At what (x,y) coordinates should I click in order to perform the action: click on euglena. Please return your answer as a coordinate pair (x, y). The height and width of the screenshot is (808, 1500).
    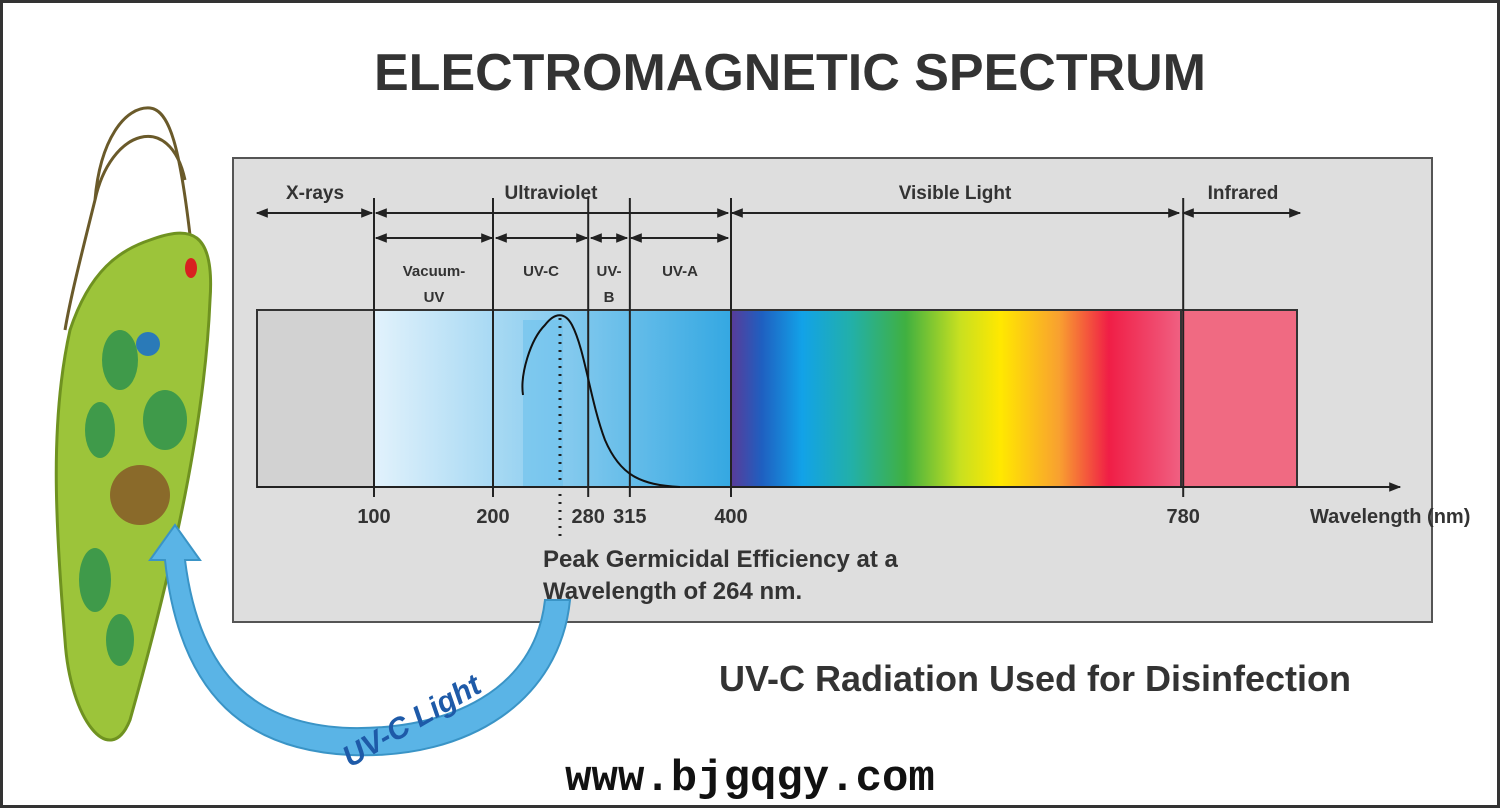
    Looking at the image, I should click on (133, 424).